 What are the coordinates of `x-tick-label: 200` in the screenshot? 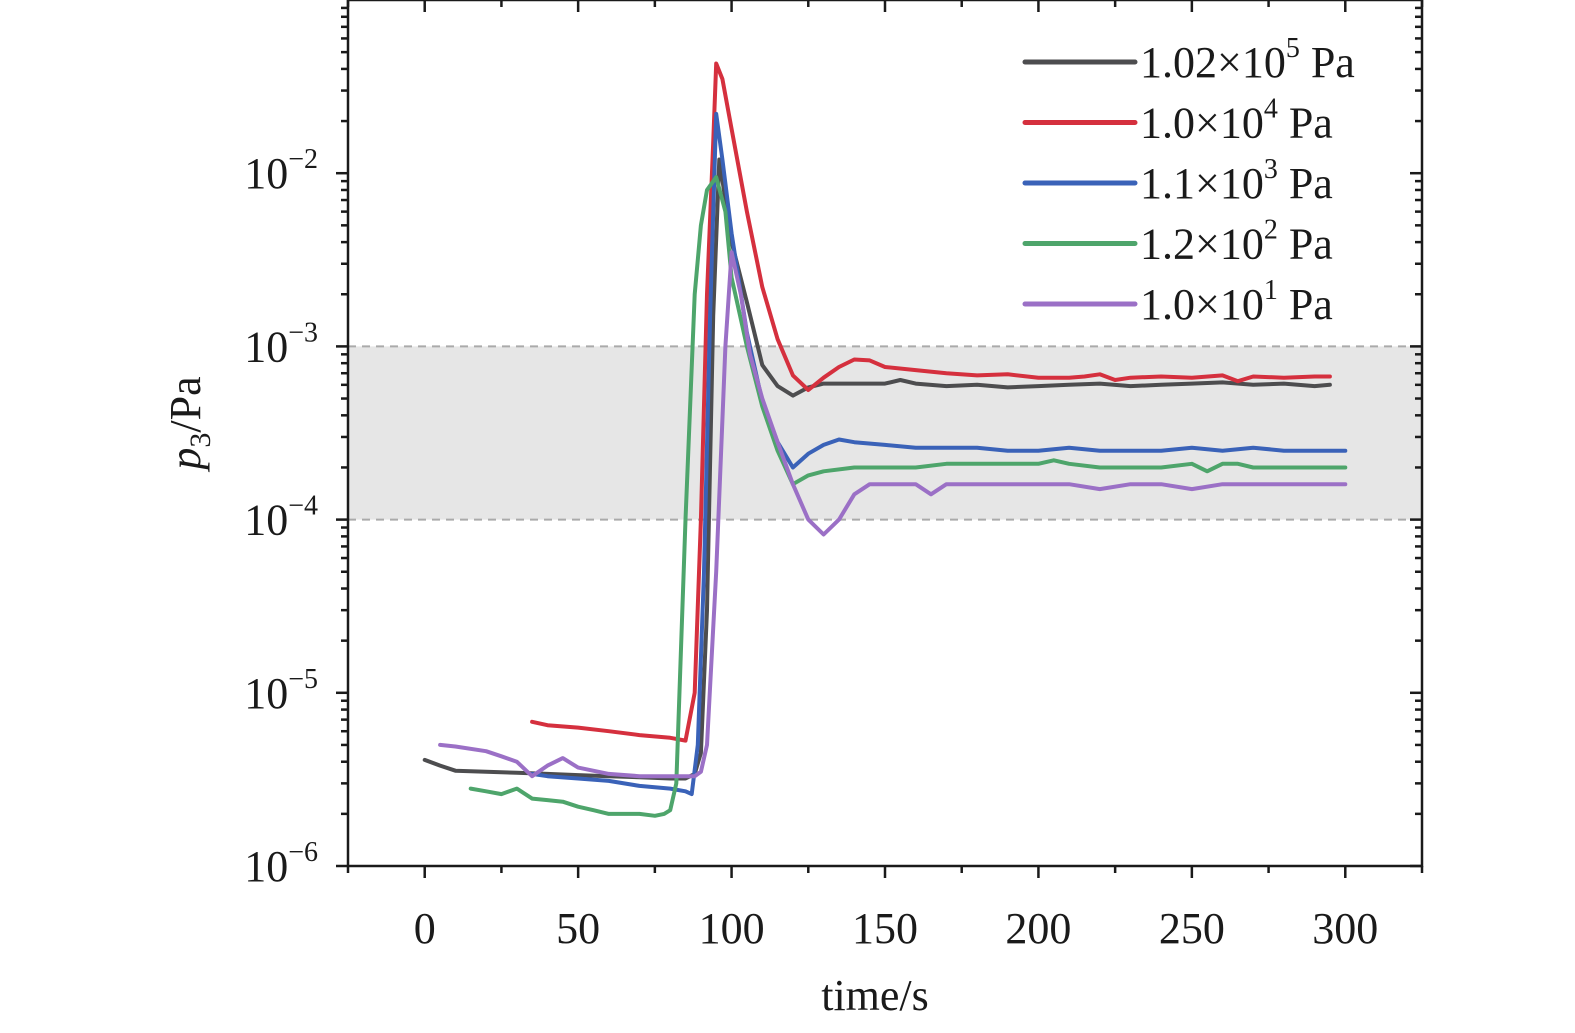 It's located at (1038, 928).